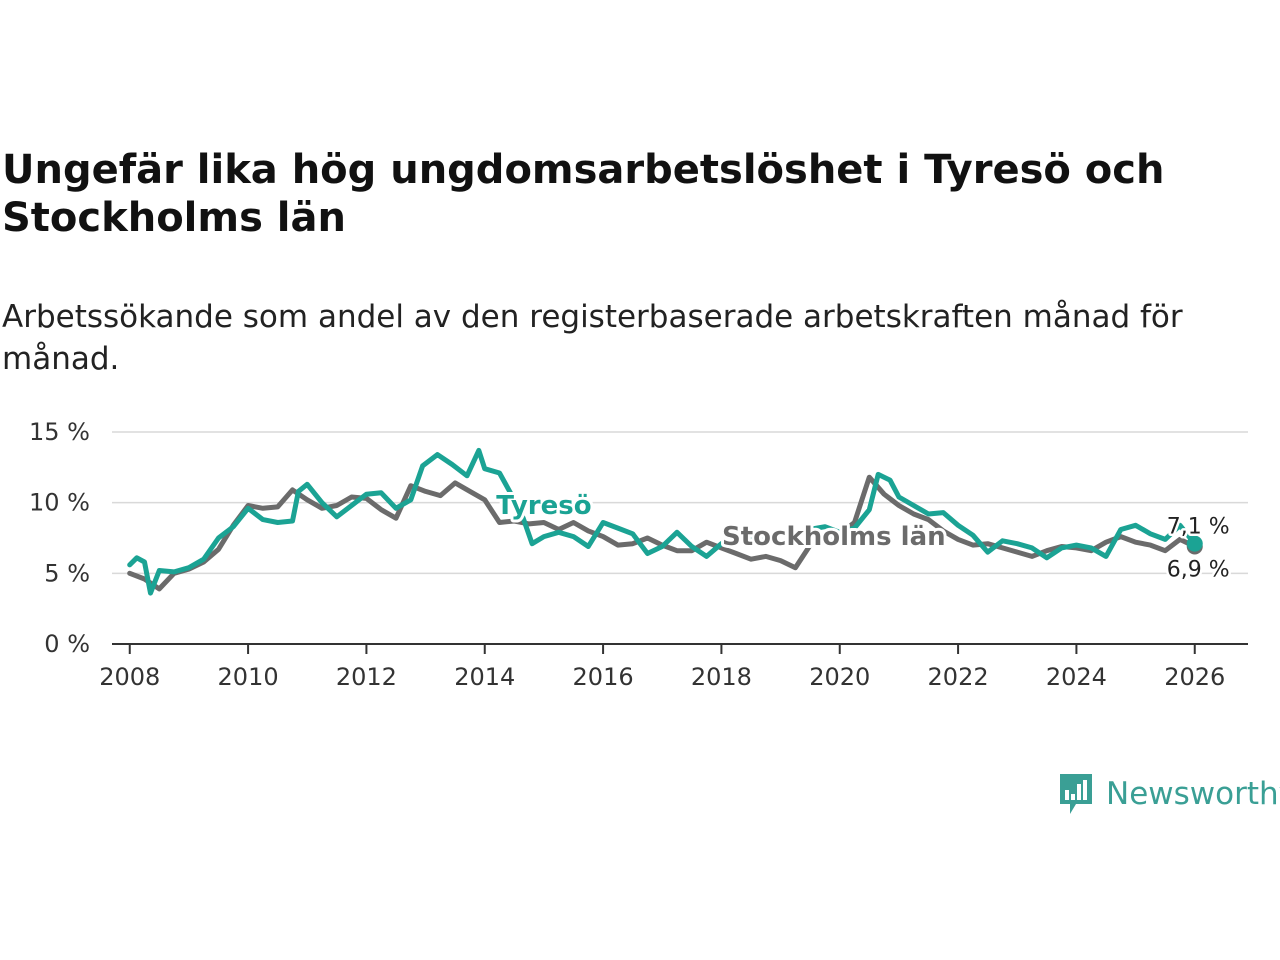 The width and height of the screenshot is (1280, 960). Describe the element at coordinates (1198, 527) in the screenshot. I see `end-value-label-tyreso: 7,1 %` at that location.